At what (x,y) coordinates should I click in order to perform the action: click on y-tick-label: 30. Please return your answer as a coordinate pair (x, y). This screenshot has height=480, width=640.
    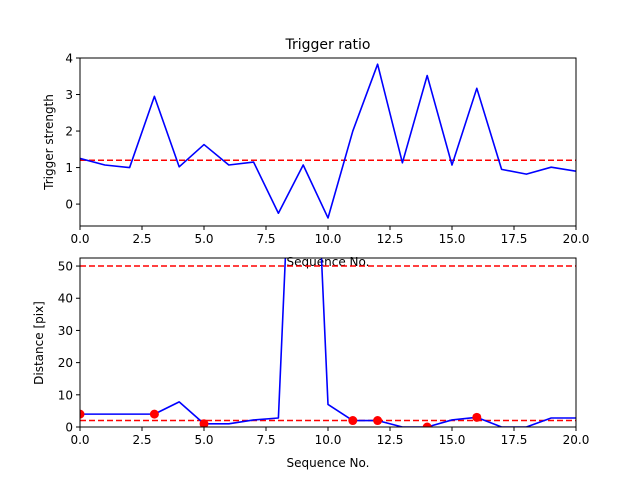
    Looking at the image, I should click on (65, 331).